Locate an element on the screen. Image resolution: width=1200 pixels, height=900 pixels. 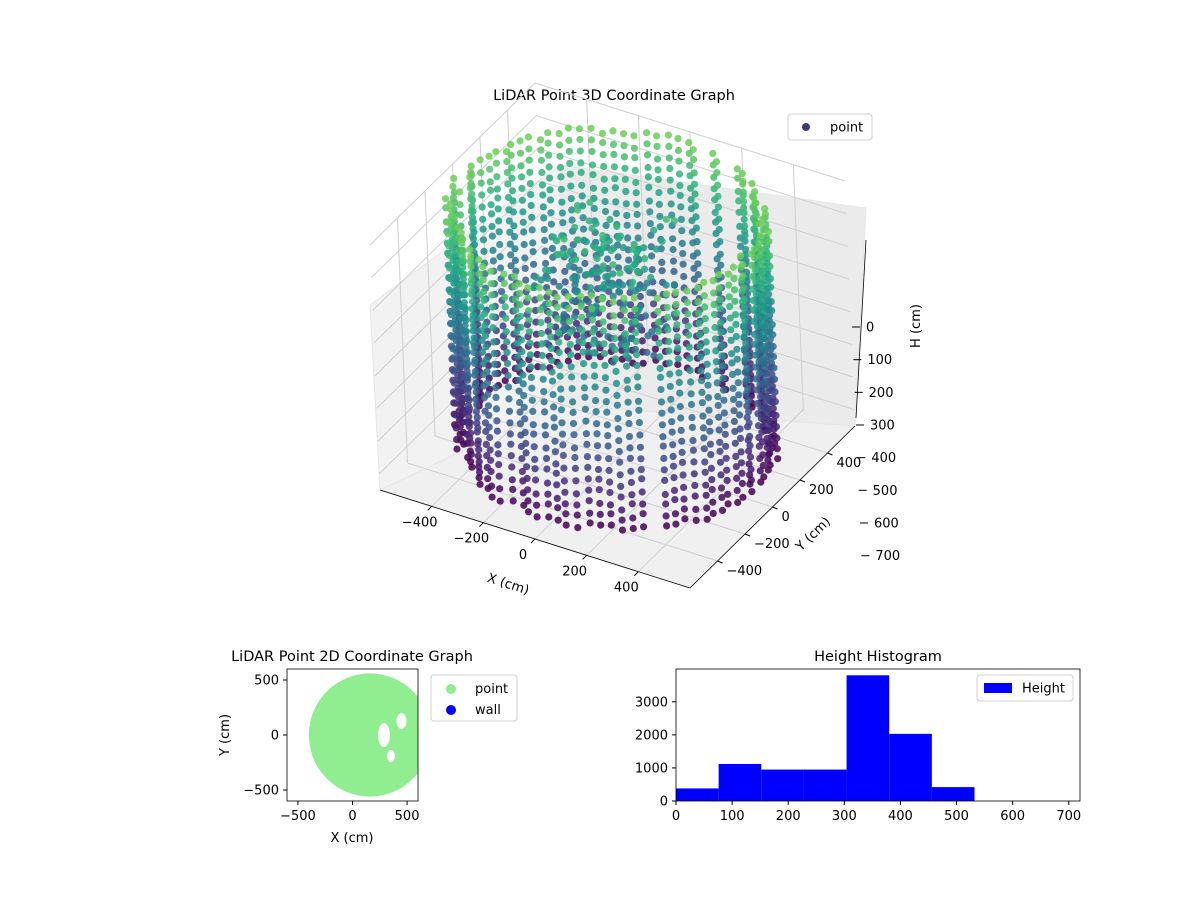
histogram-bar is located at coordinates (825, 785).